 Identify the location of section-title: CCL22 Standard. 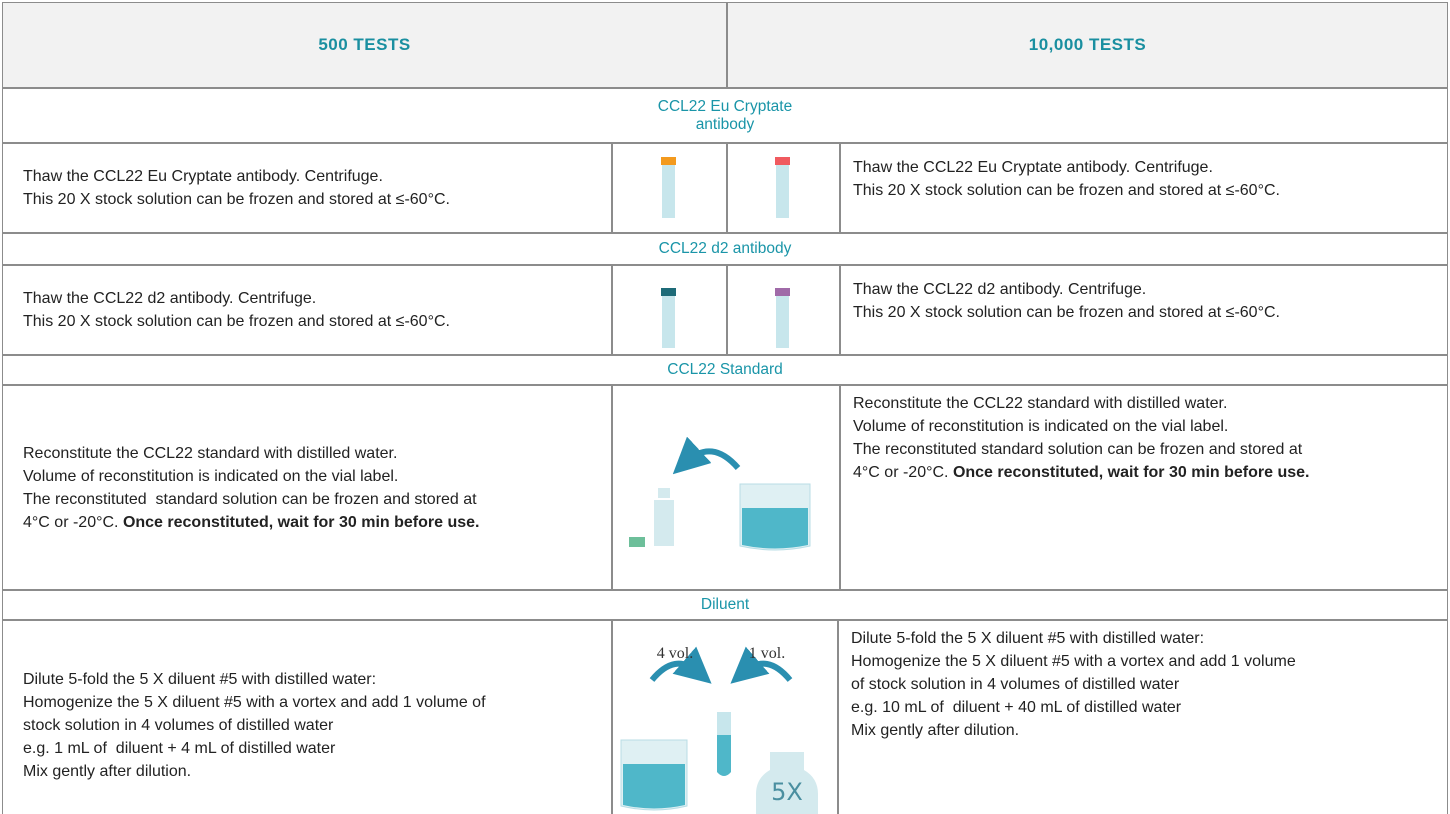
(725, 370).